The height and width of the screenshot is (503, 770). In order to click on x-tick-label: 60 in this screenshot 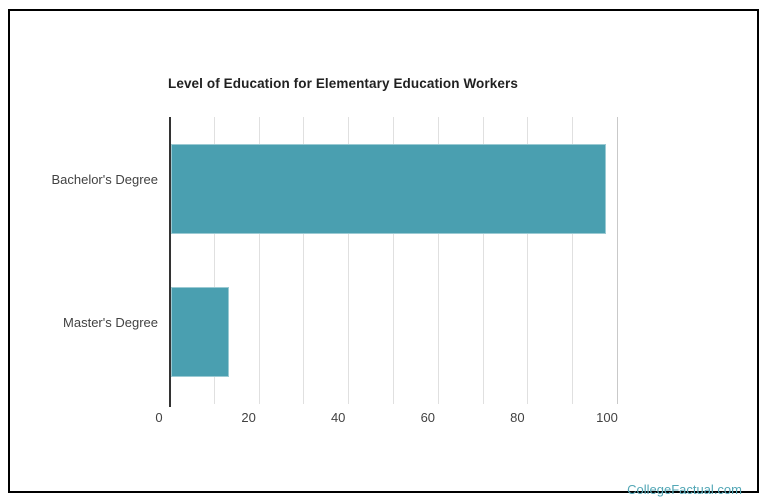, I will do `click(428, 417)`.